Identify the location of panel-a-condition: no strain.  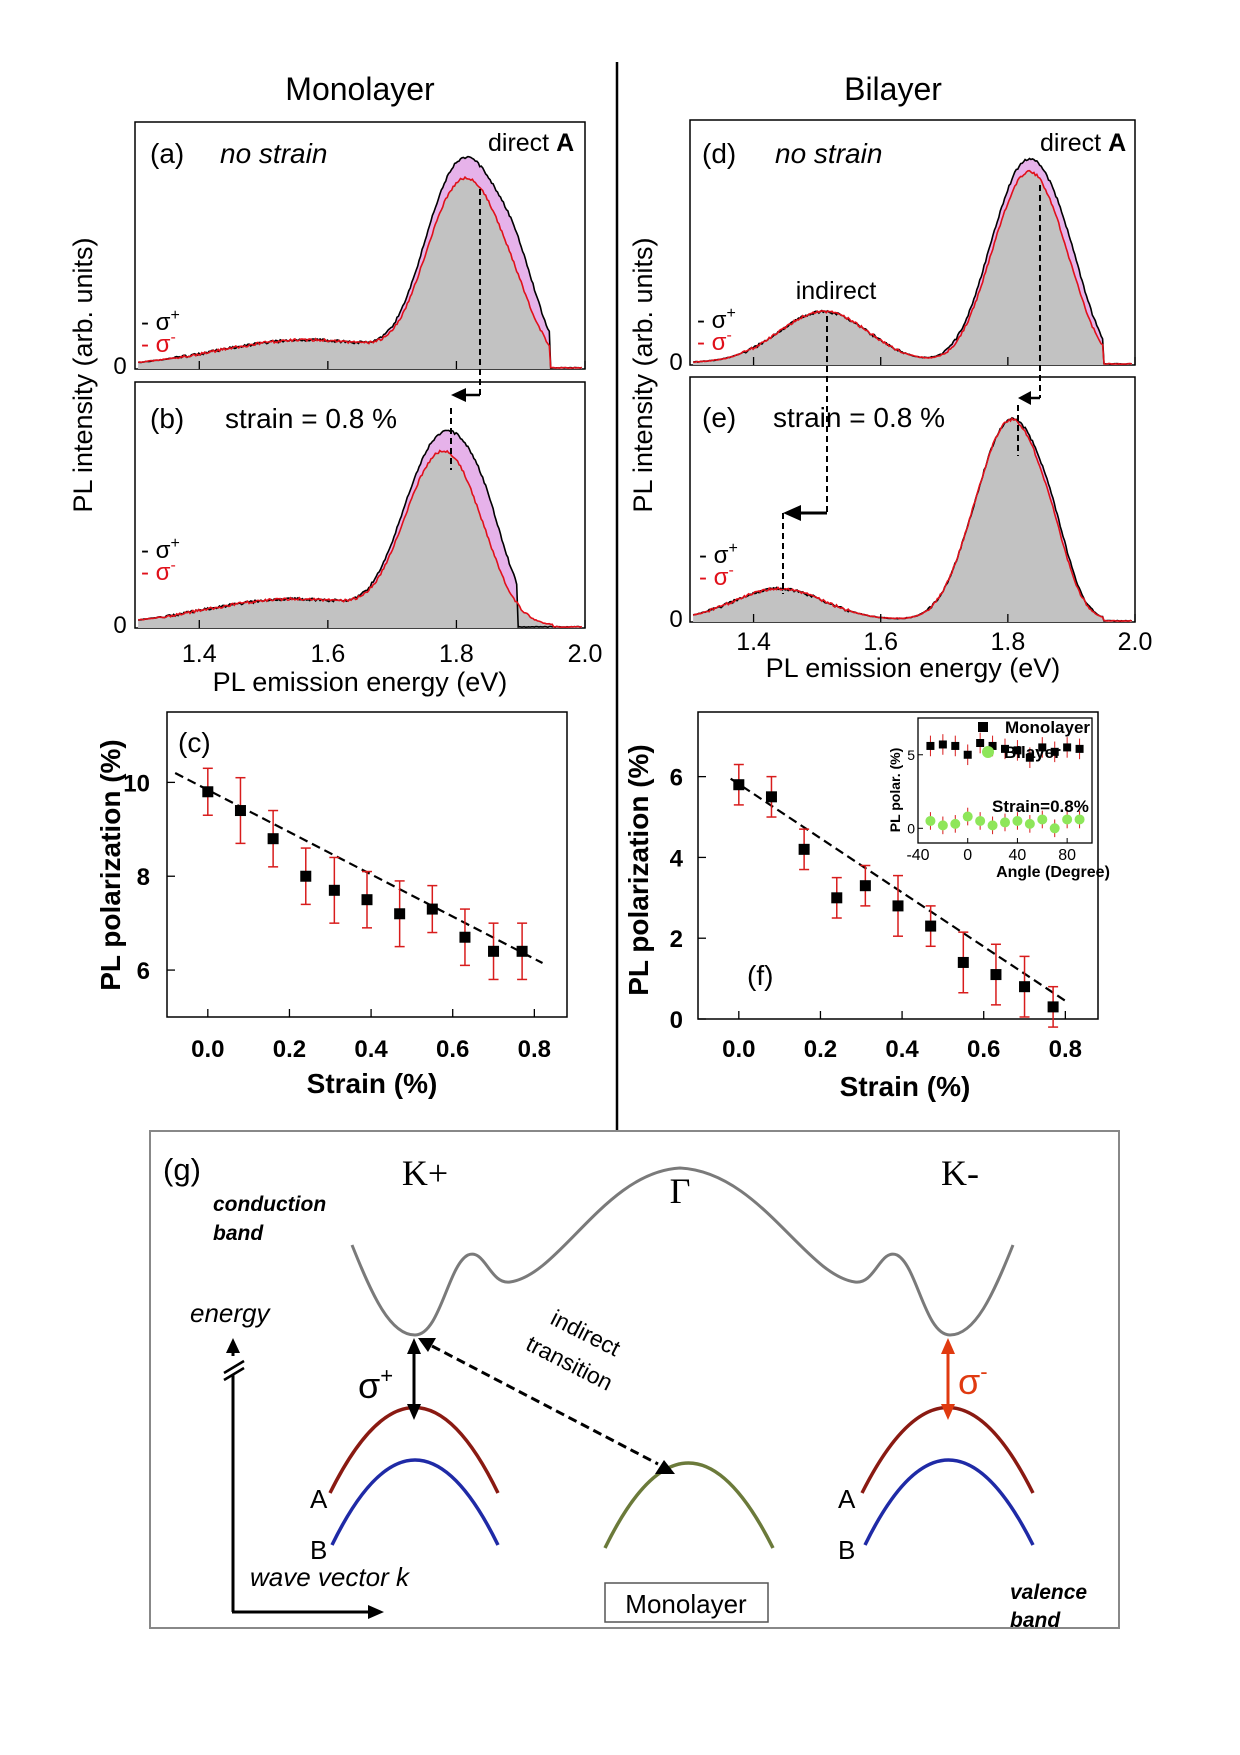
(273, 153).